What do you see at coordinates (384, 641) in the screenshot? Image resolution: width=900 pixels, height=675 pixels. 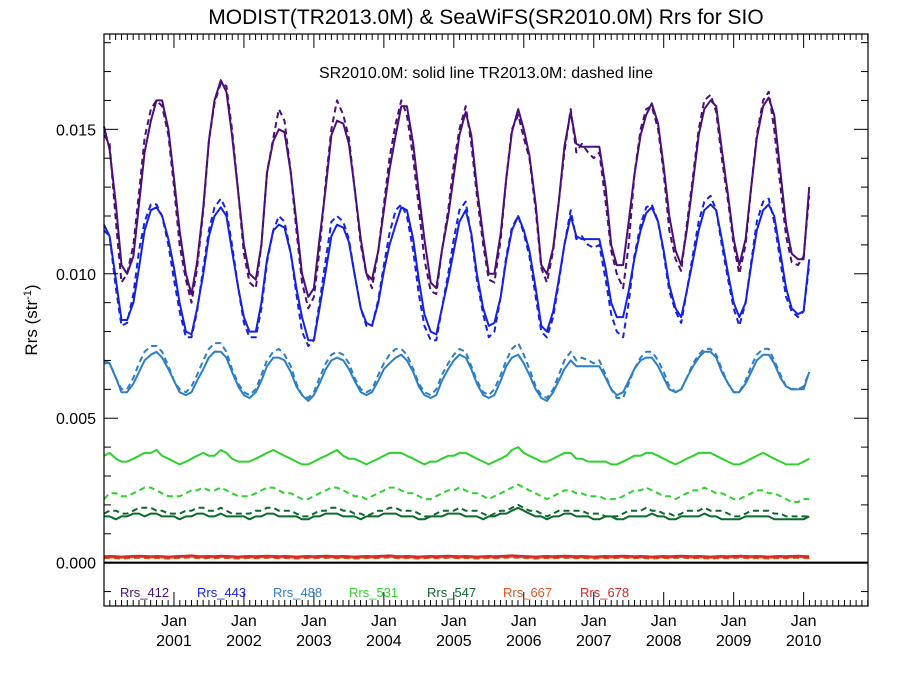 I see `x-tick-year-label: 2004` at bounding box center [384, 641].